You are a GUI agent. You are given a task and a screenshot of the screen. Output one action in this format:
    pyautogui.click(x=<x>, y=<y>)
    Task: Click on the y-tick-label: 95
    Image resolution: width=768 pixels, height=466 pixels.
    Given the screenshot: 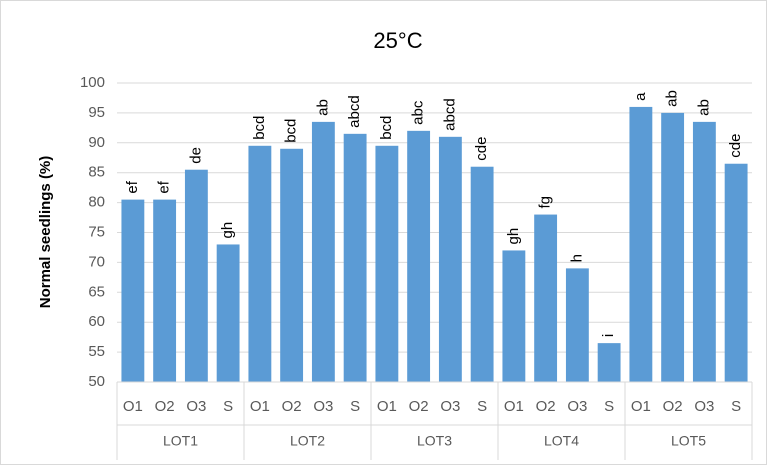 What is the action you would take?
    pyautogui.click(x=96, y=112)
    